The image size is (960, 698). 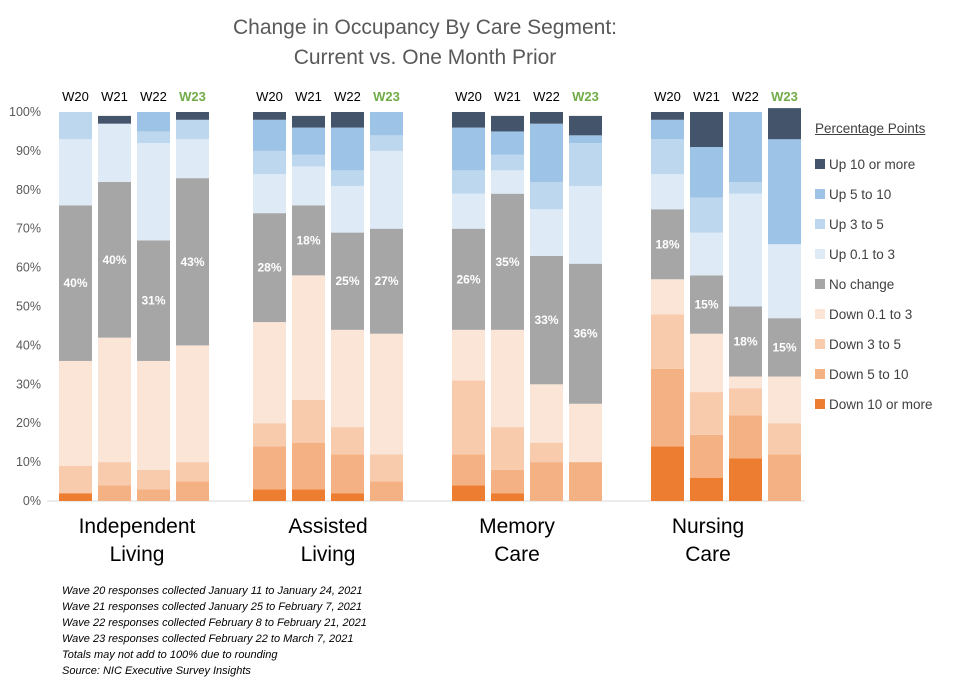 I want to click on group-label: Independent Living, so click(x=137, y=541).